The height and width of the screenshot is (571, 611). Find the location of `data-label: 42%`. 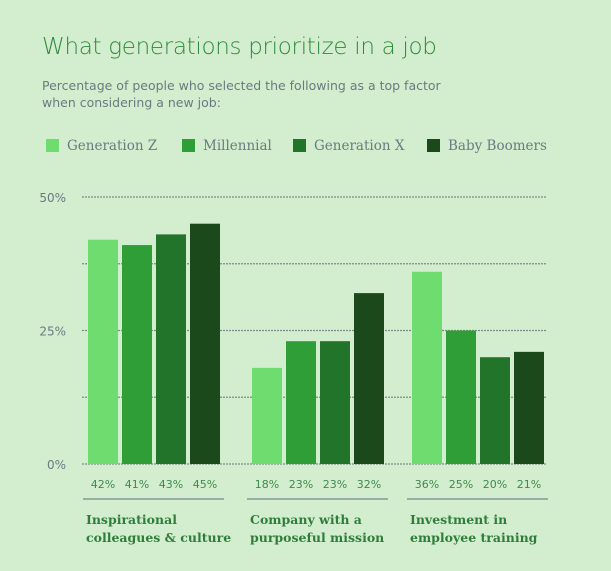

data-label: 42% is located at coordinates (103, 484).